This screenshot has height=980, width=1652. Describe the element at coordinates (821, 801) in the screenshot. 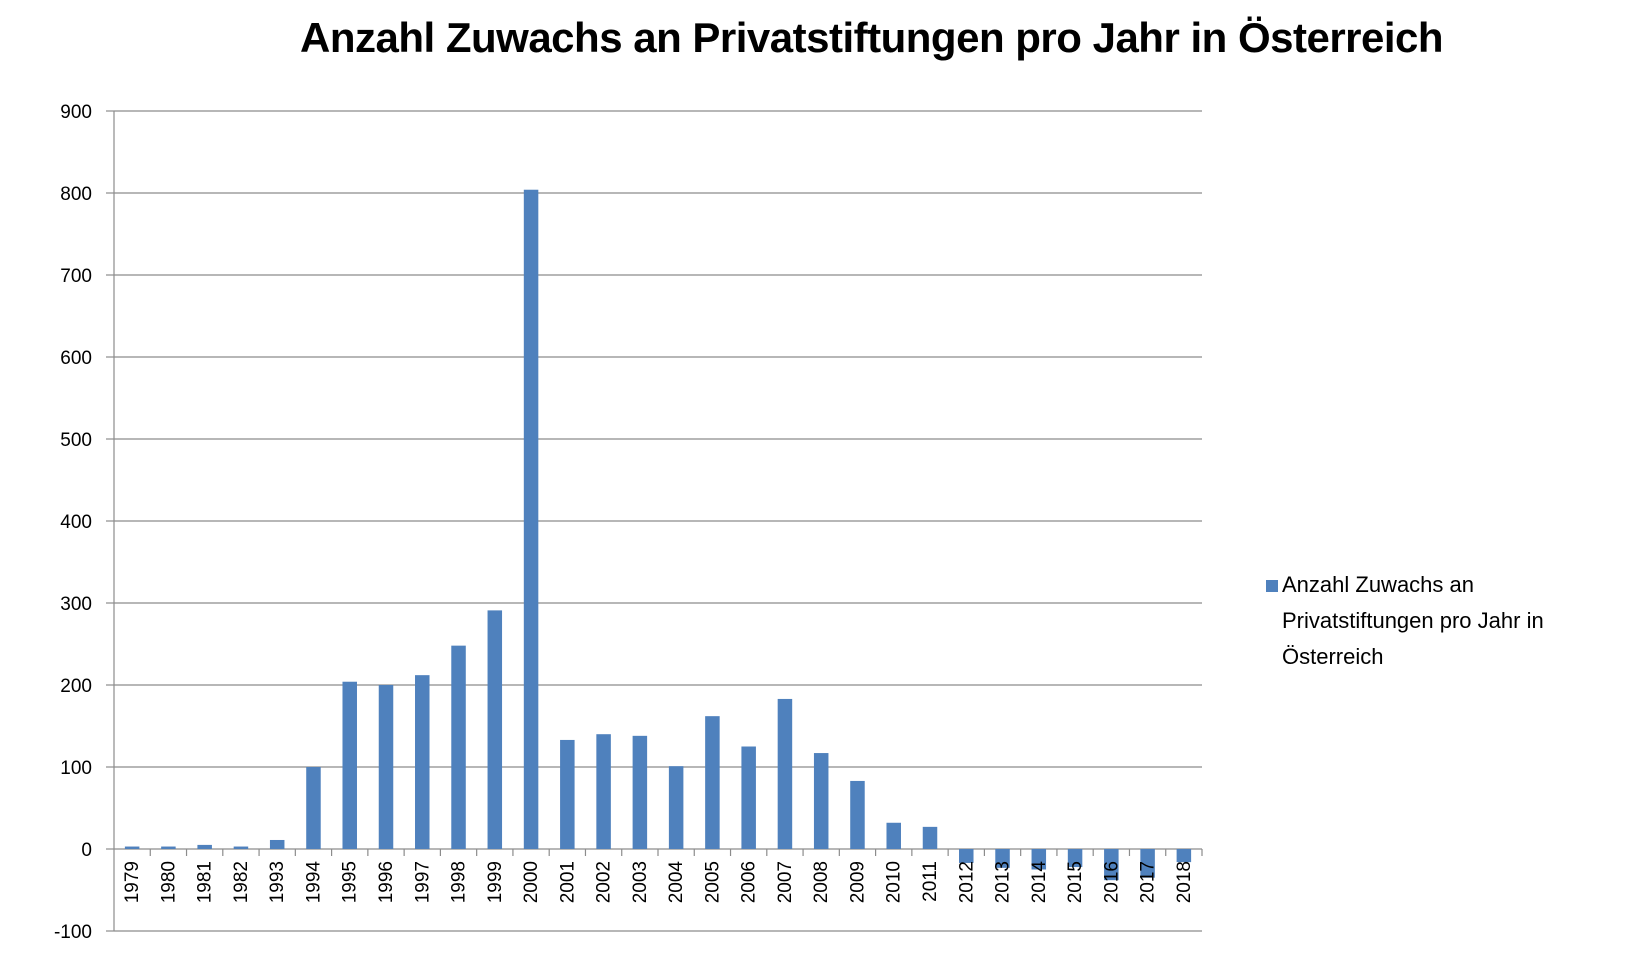

I see `bar-2008` at that location.